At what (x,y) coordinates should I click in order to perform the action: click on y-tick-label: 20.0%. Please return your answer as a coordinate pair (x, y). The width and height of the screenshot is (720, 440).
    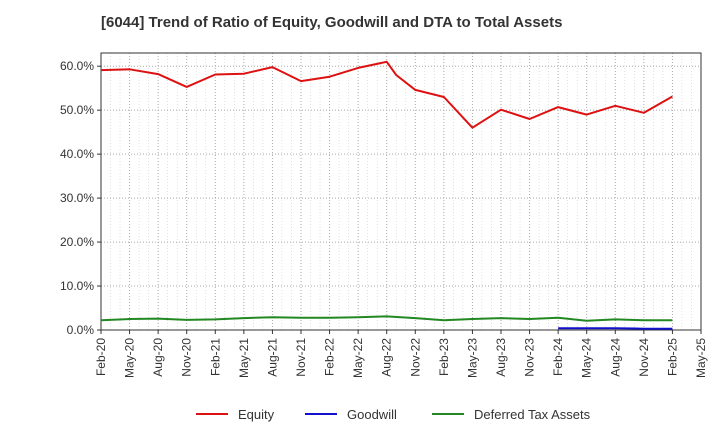
    Looking at the image, I should click on (77, 242).